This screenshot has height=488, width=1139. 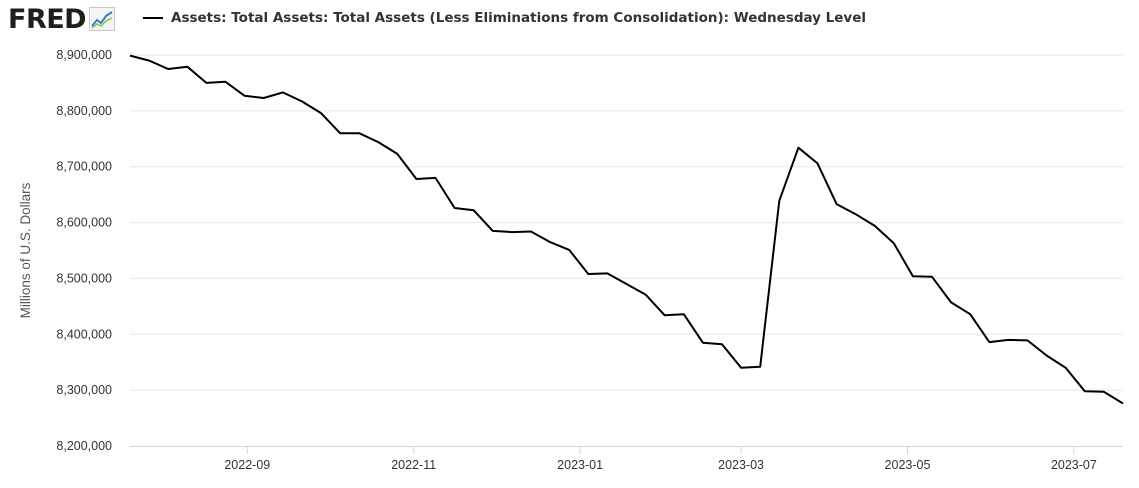 I want to click on x-tick-label: 2023-07, so click(x=1074, y=465).